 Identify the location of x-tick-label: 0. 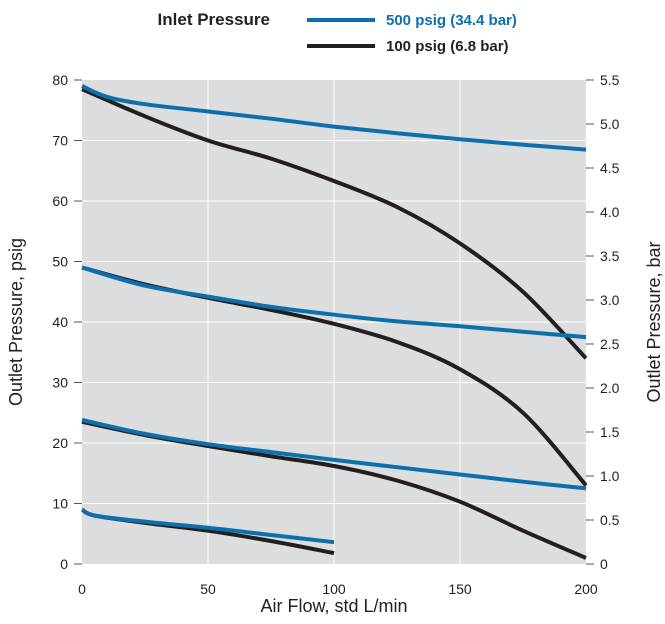
(82, 589).